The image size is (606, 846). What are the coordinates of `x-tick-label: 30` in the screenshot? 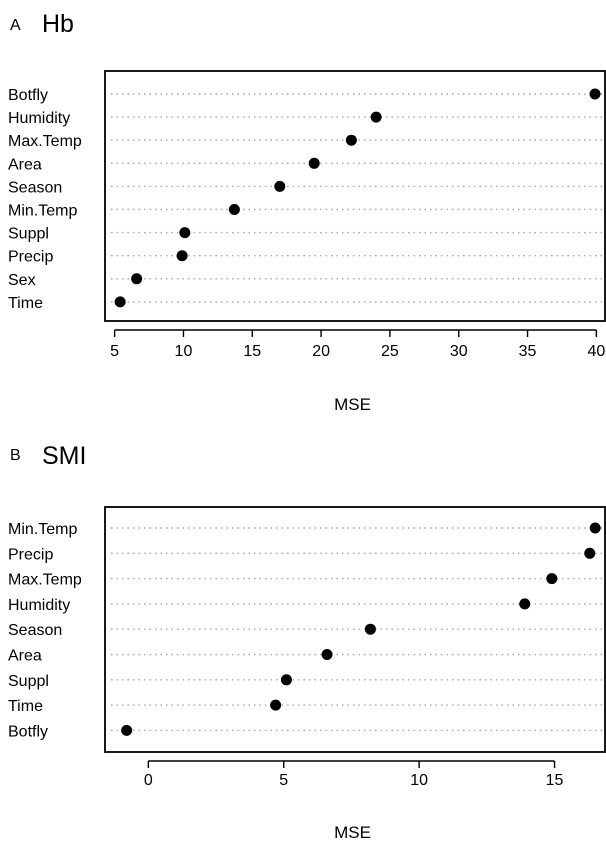 It's located at (459, 351).